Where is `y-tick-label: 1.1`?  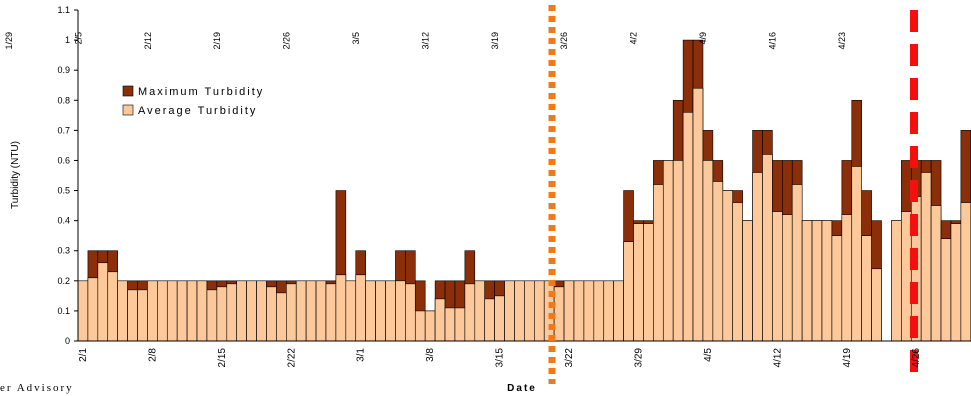
y-tick-label: 1.1 is located at coordinates (63, 10).